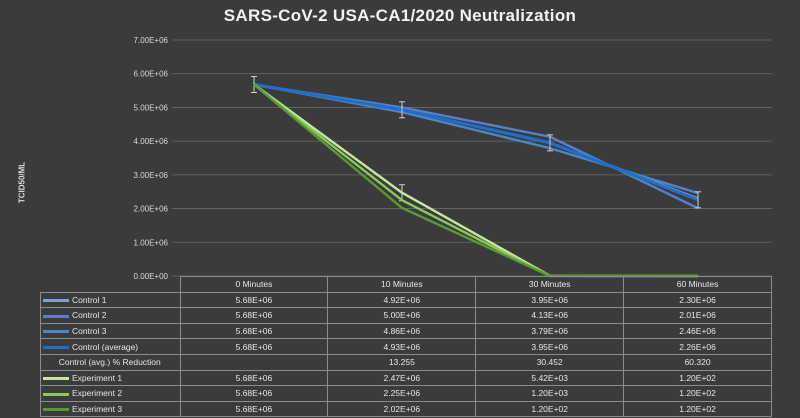 The image size is (800, 418). What do you see at coordinates (697, 284) in the screenshot?
I see `category-label: 60 Minutes` at bounding box center [697, 284].